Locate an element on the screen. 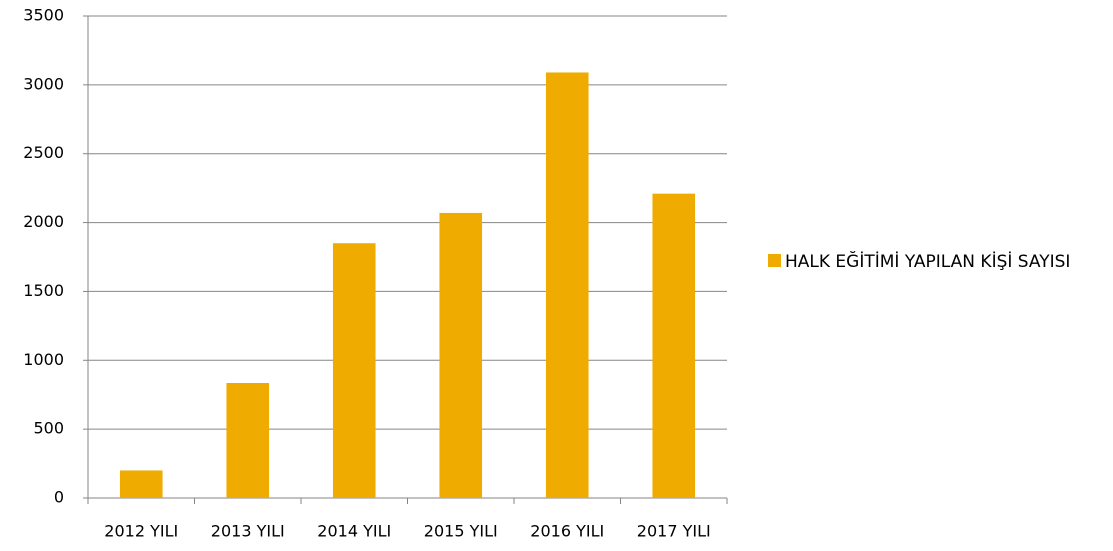 The height and width of the screenshot is (551, 1113). x-tick-label: 2014 YILI is located at coordinates (354, 531).